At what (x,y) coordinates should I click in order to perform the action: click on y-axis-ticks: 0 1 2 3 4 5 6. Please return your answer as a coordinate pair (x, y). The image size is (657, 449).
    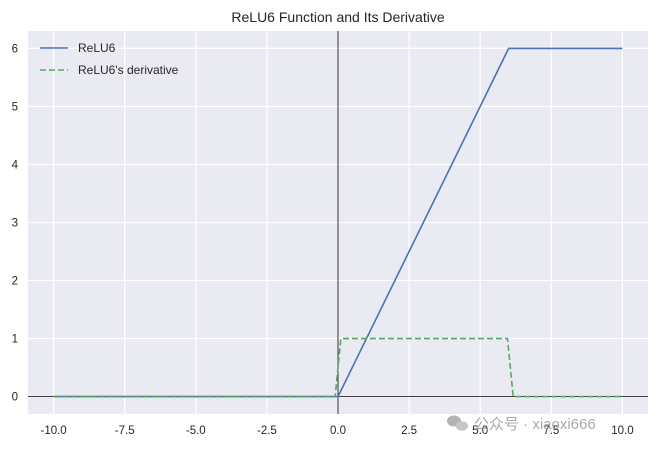
    Looking at the image, I should click on (15, 223).